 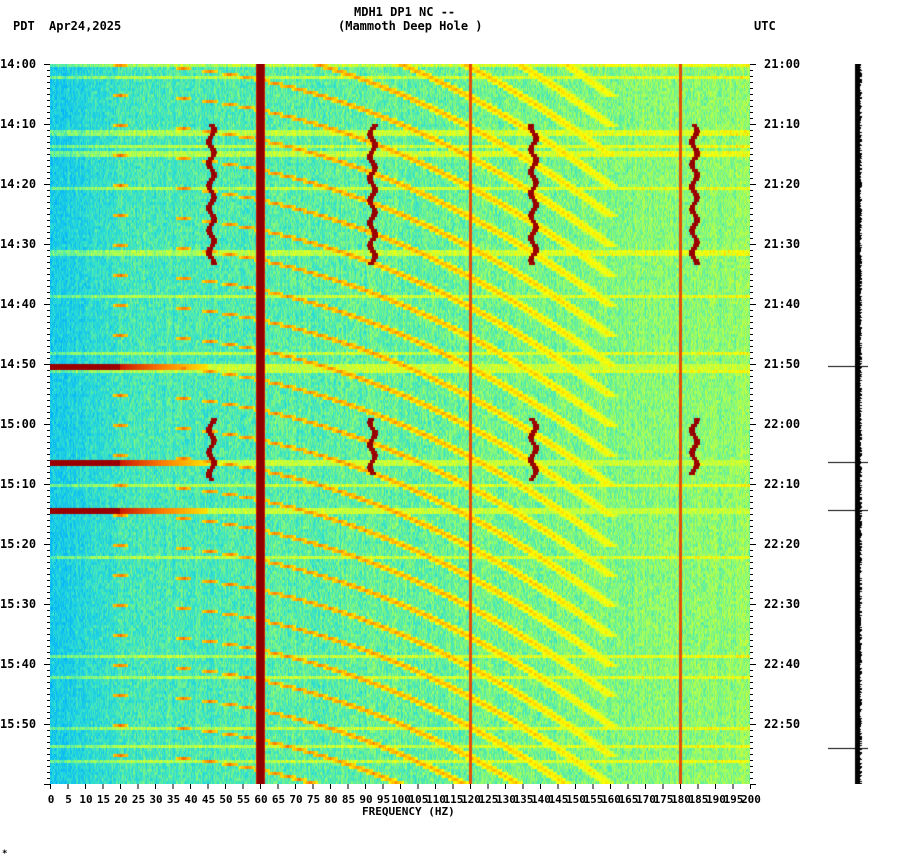 I want to click on x-axis-title: FREQUENCY (HZ), so click(x=408, y=811).